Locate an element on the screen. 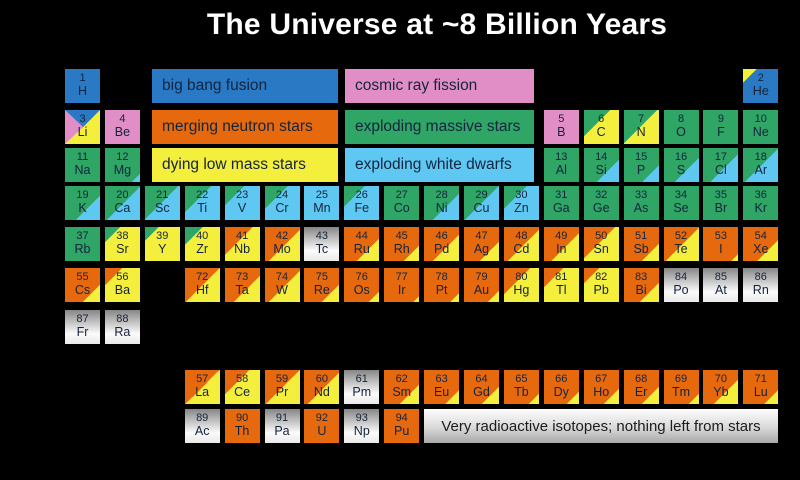  element-symbol: Ho is located at coordinates (601, 392).